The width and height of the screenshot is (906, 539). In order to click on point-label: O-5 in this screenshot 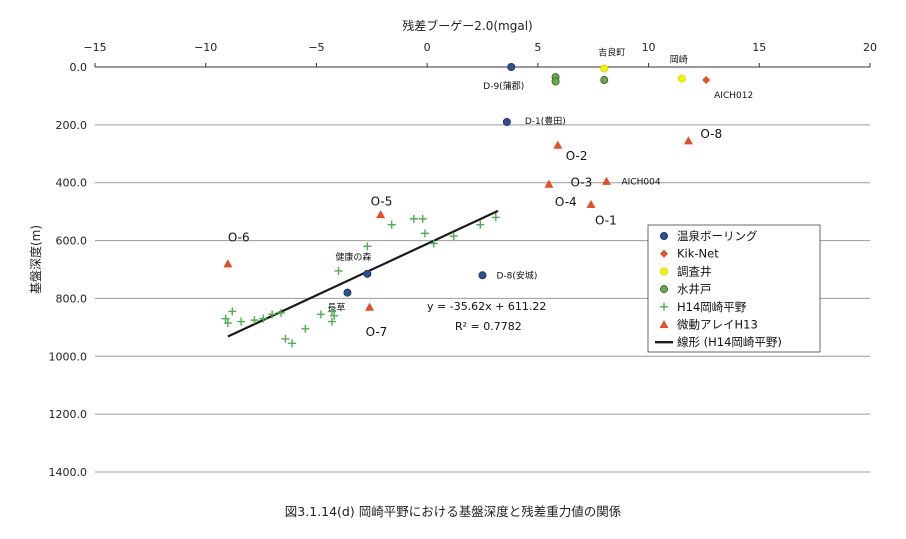, I will do `click(382, 202)`.